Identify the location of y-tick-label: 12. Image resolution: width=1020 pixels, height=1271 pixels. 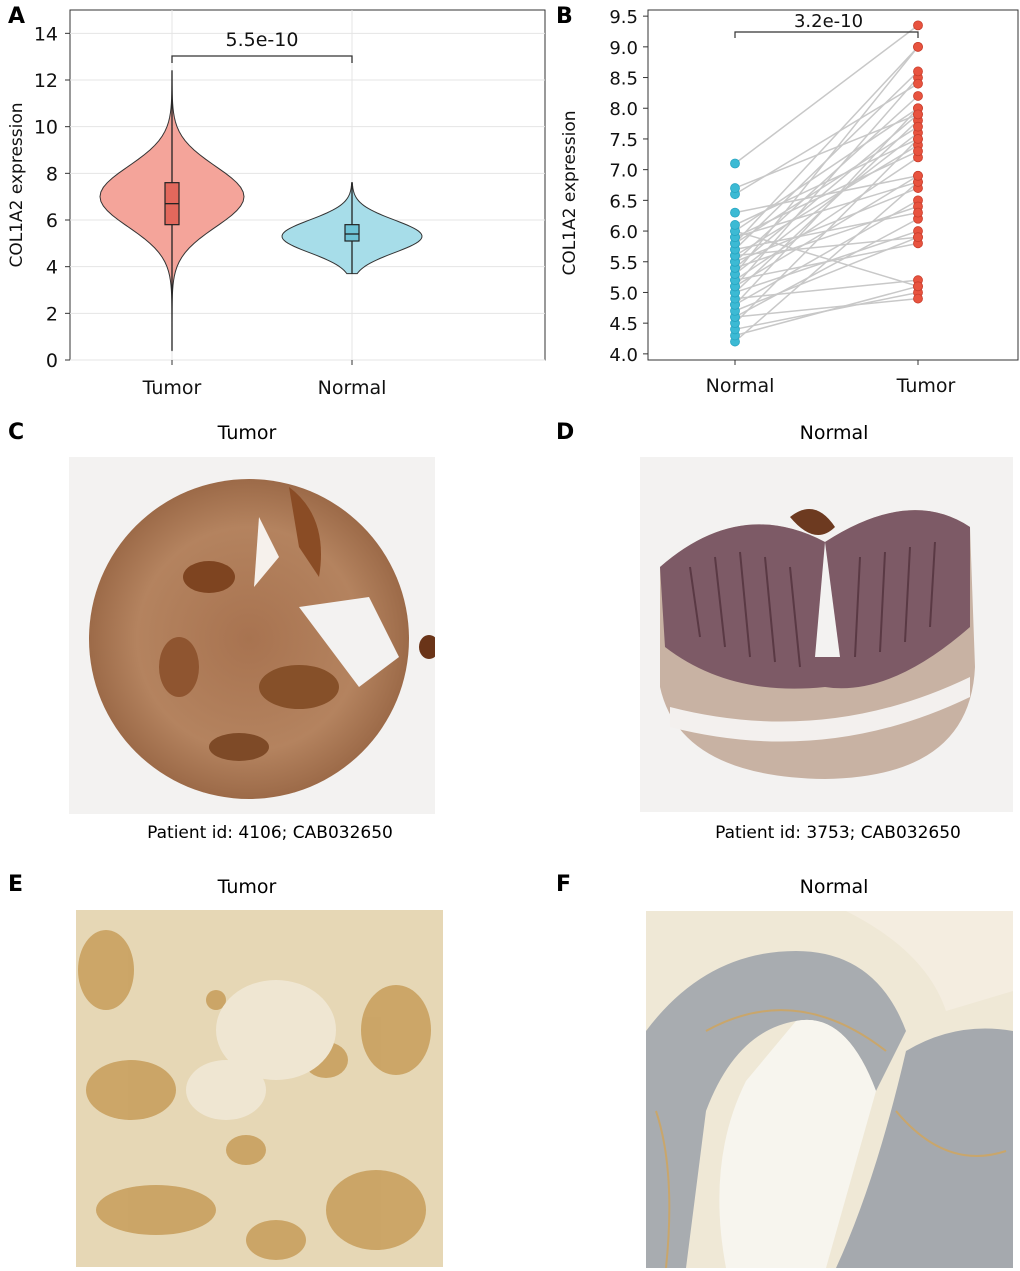
(46, 81).